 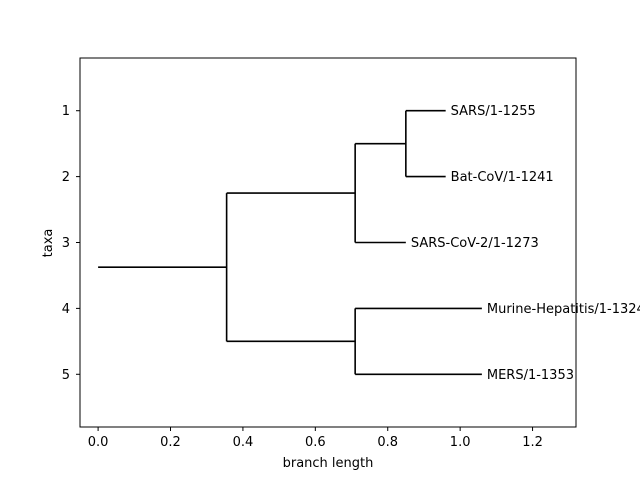 I want to click on y-tick-label: 1, so click(x=66, y=111).